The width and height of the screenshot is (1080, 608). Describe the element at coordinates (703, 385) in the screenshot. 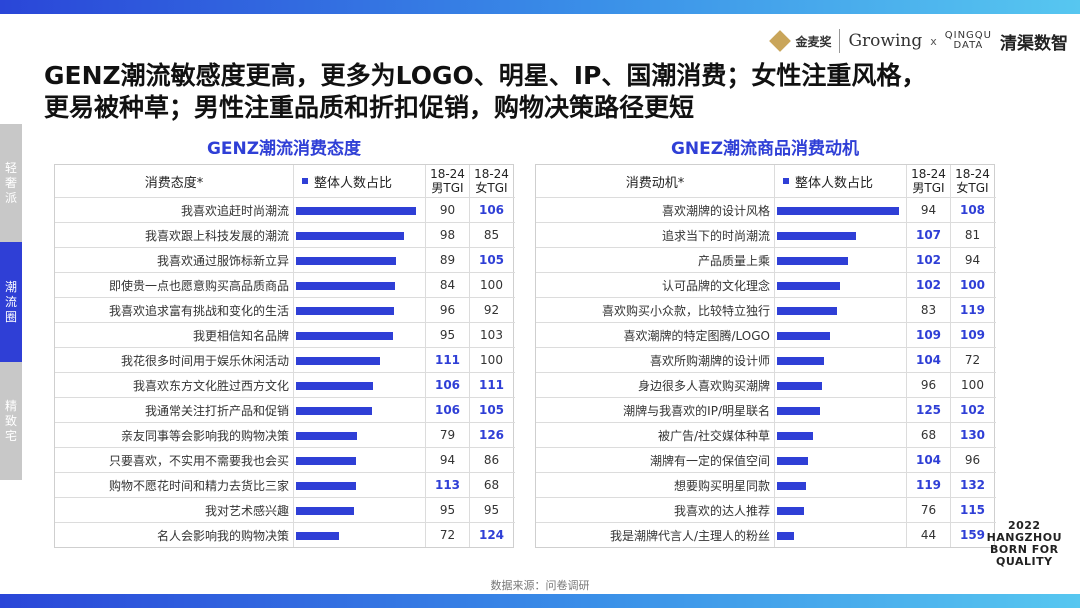

I see `category-label: 身边很多人喜欢购买潮牌` at that location.